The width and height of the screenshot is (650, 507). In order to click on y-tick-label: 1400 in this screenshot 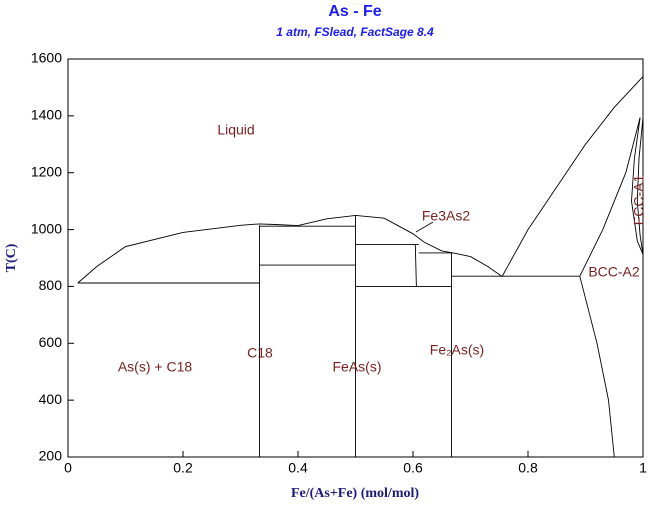, I will do `click(46, 115)`.